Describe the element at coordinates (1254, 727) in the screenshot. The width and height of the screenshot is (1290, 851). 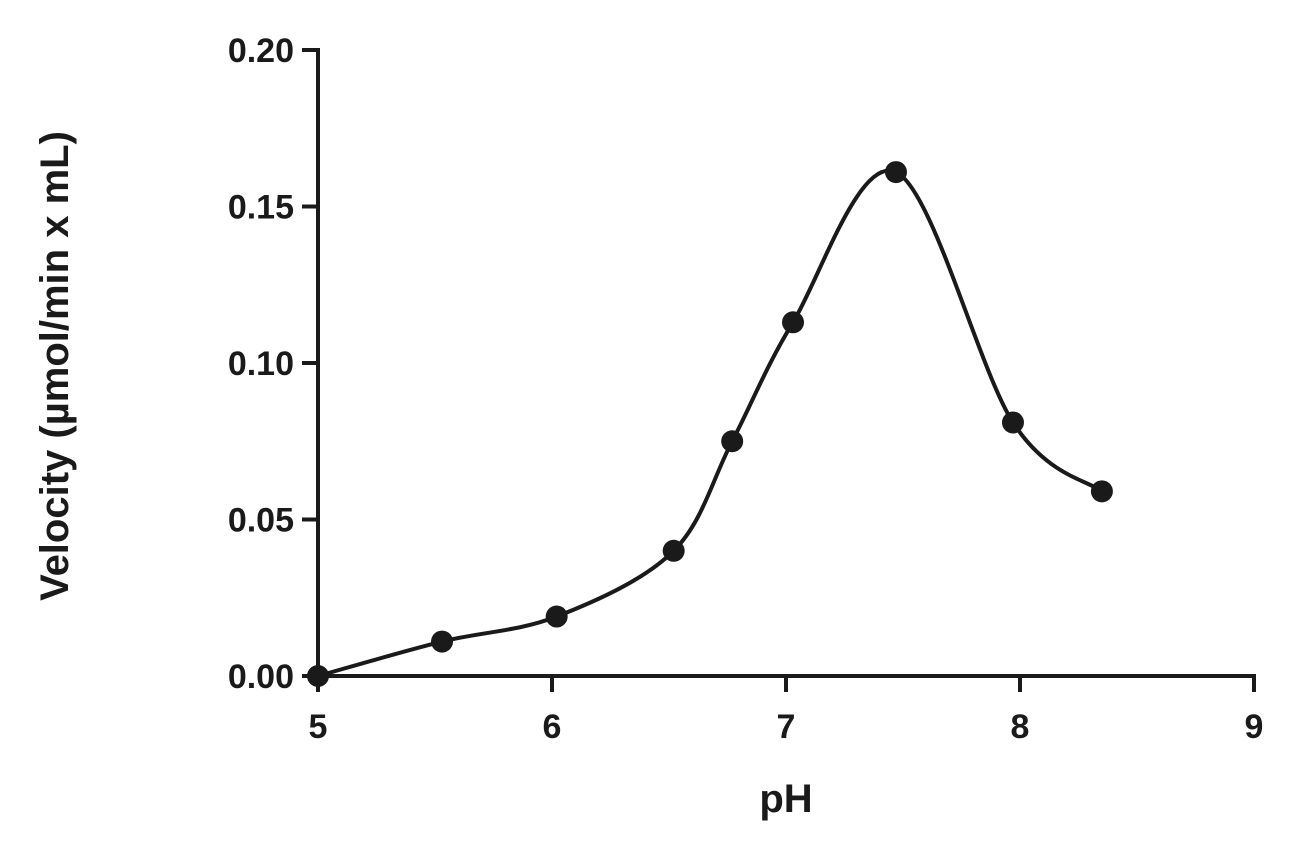
I see `x-tick-label: 9` at that location.